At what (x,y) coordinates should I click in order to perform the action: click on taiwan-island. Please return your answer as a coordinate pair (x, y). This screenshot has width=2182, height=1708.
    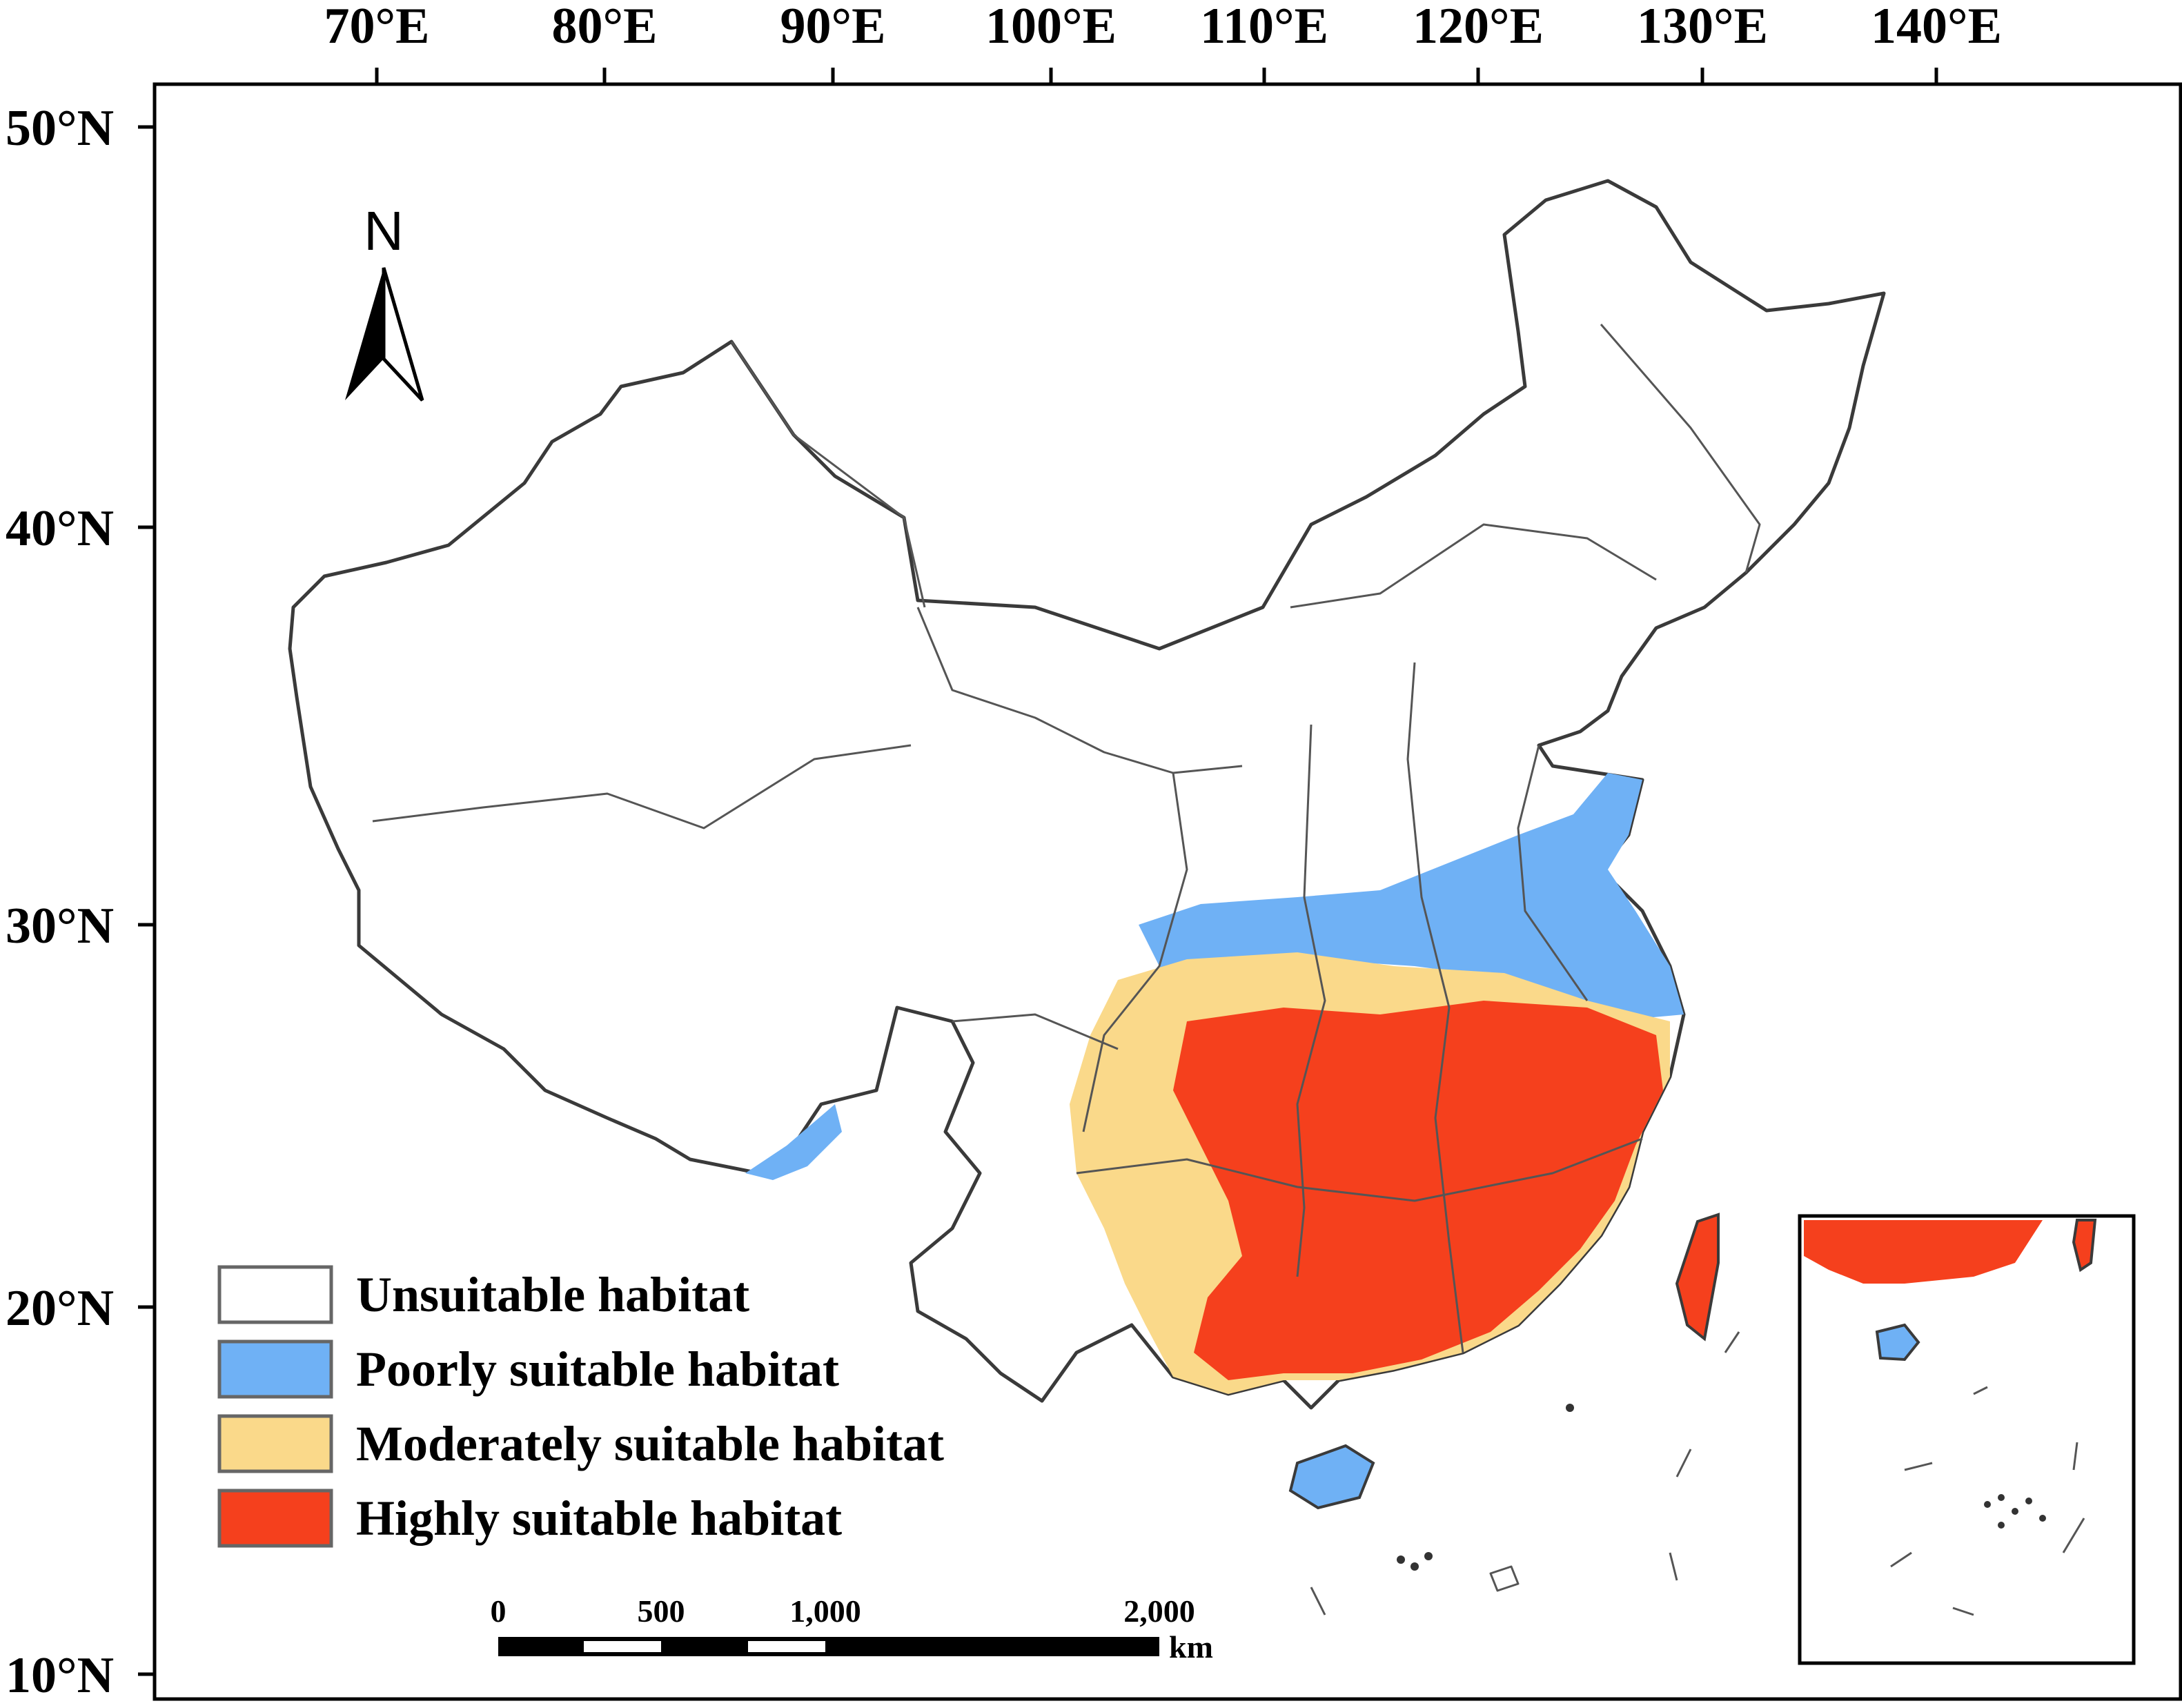
    Looking at the image, I should click on (1697, 1277).